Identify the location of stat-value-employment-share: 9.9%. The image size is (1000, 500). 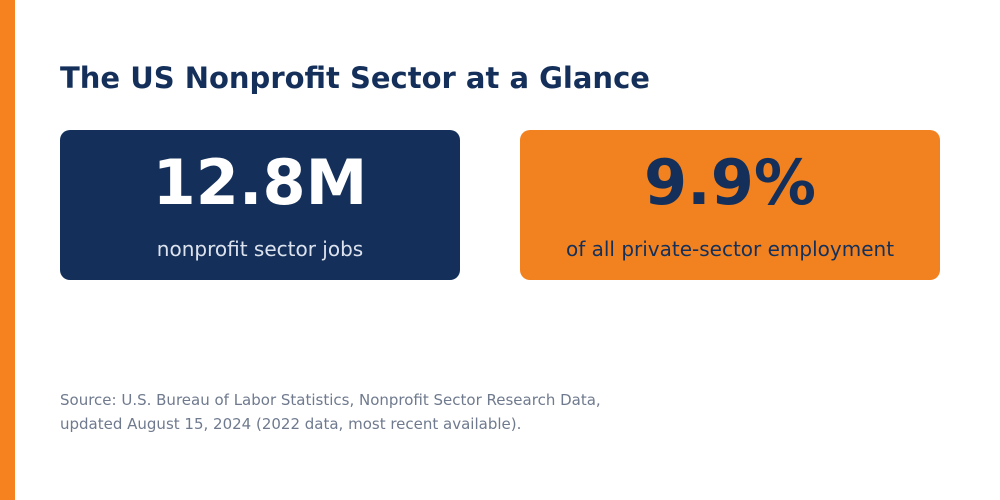
(730, 182).